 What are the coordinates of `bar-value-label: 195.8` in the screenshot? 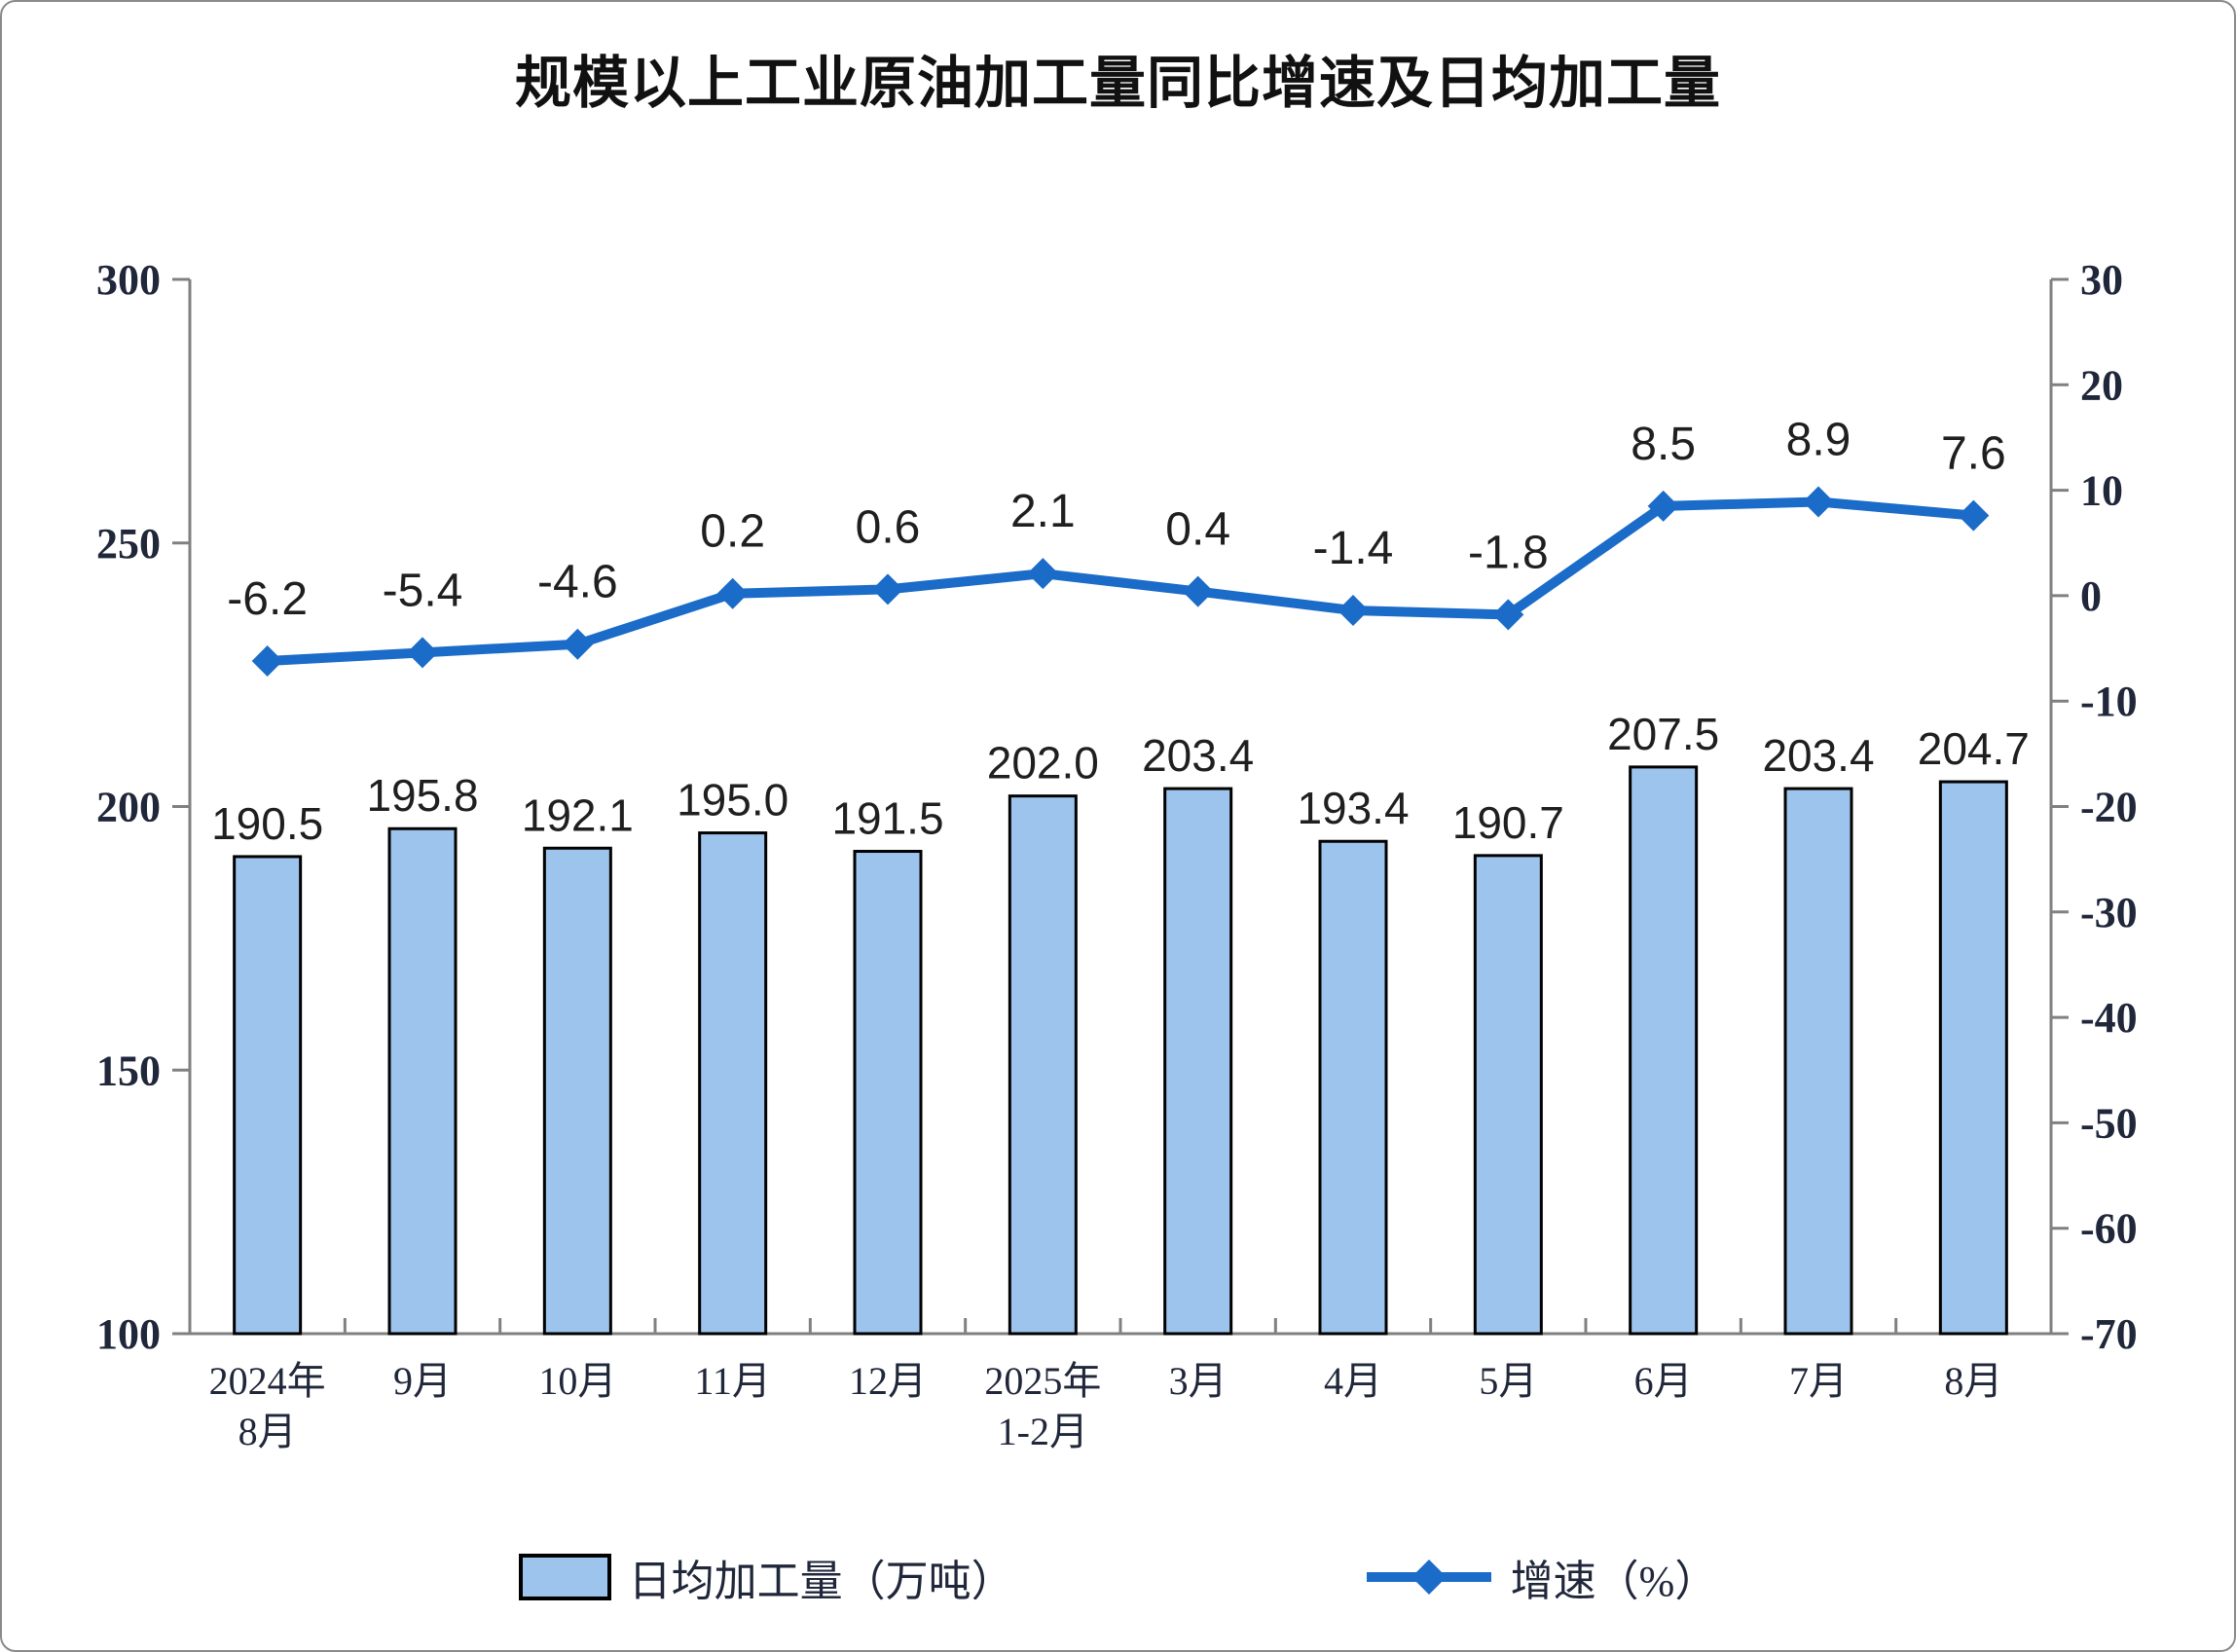 It's located at (422, 795).